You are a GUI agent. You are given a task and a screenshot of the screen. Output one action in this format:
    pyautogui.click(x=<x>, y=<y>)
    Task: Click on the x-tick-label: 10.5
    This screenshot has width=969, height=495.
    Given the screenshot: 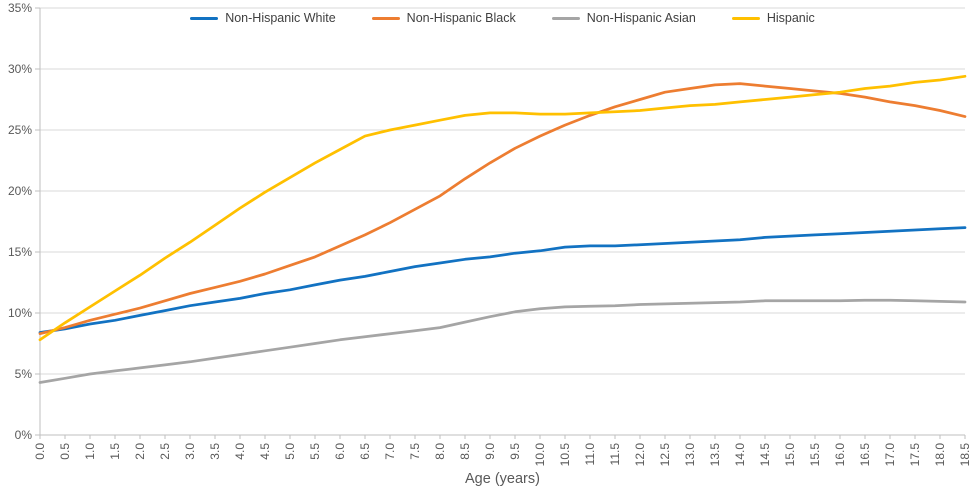 What is the action you would take?
    pyautogui.click(x=565, y=455)
    